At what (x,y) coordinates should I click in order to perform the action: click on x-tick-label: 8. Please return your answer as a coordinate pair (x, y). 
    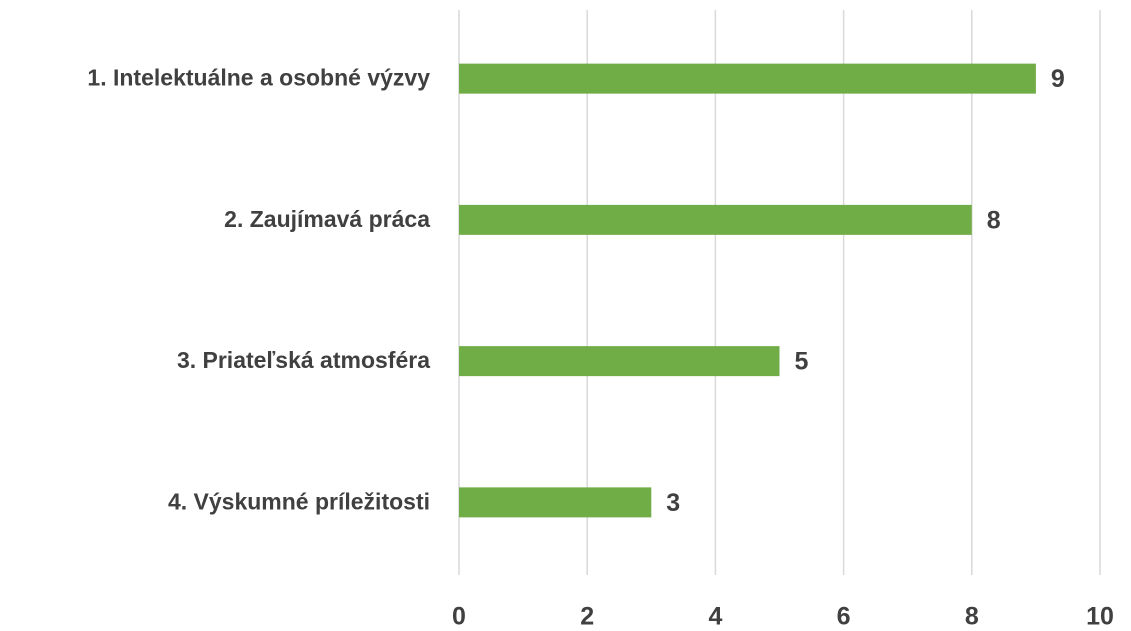
    Looking at the image, I should click on (972, 617).